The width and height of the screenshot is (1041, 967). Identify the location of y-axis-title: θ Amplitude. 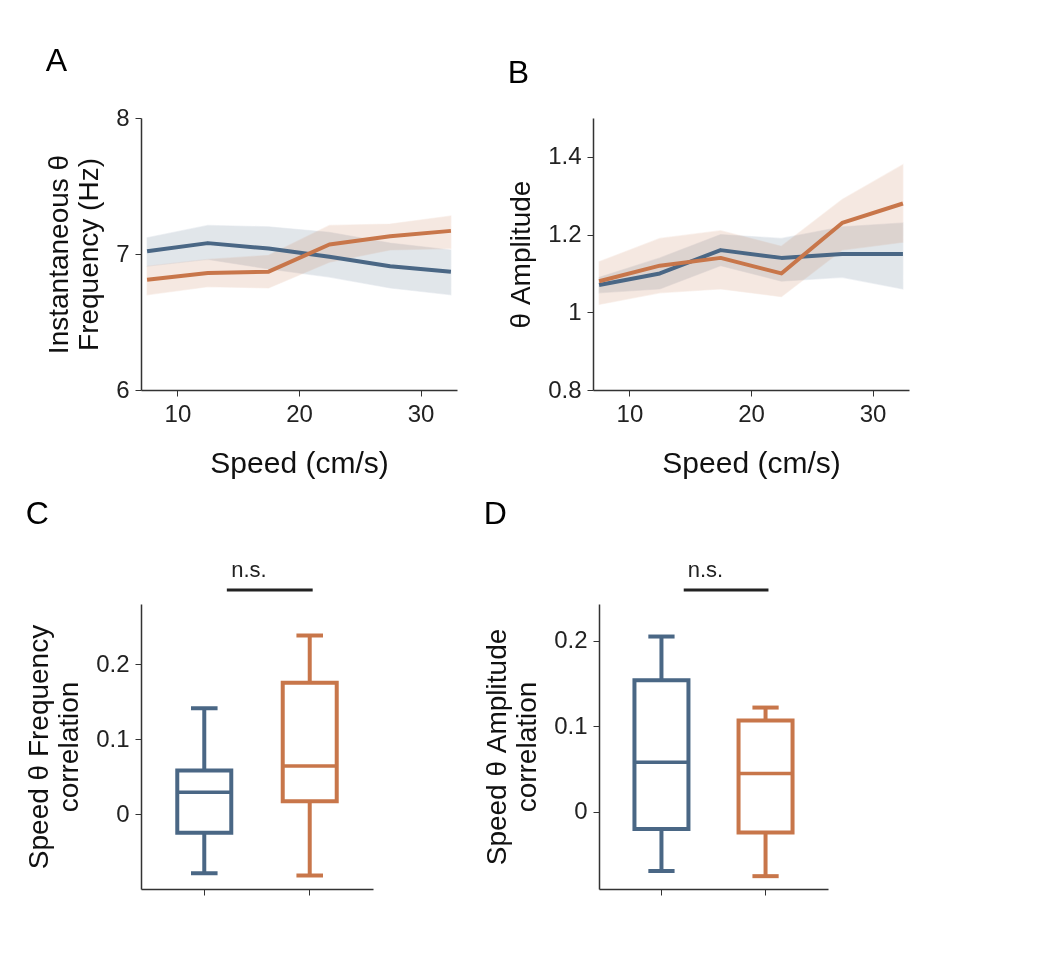
(521, 254).